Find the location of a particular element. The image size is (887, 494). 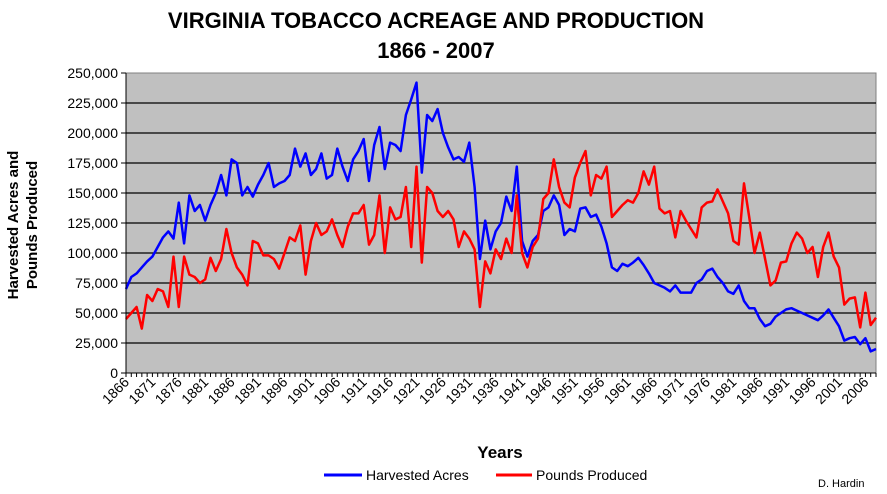

x-tick-label: 1956 is located at coordinates (590, 390).